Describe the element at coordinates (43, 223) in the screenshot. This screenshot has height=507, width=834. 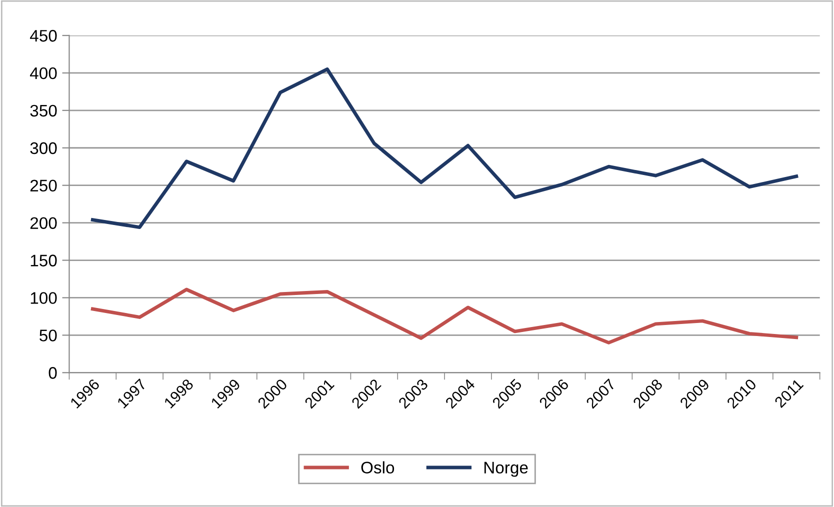
I see `y-tick-label: 200` at that location.